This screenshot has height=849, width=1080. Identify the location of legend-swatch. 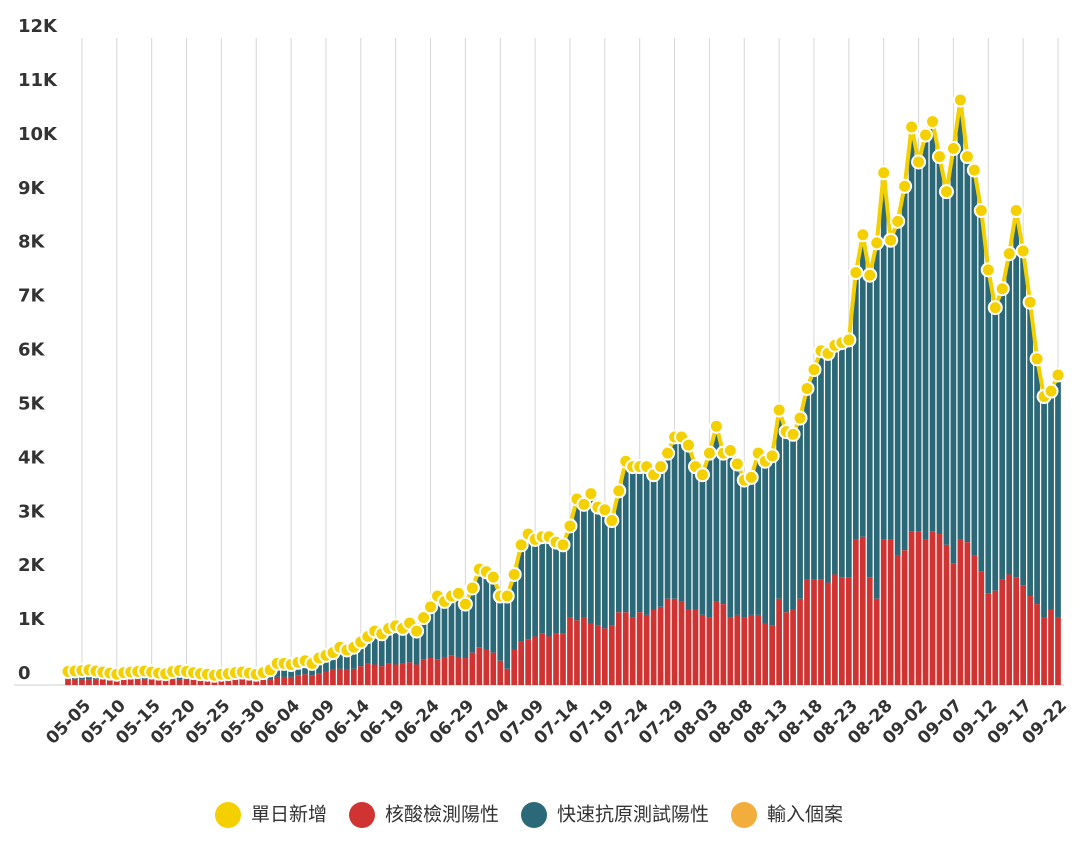
(228, 815).